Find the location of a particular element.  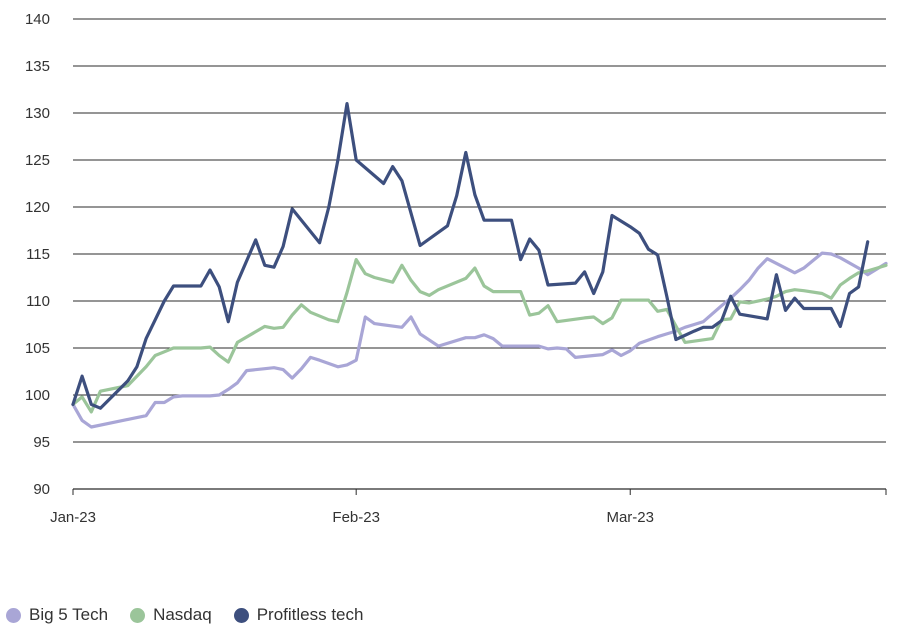

y-tick-label: 135 is located at coordinates (37, 66).